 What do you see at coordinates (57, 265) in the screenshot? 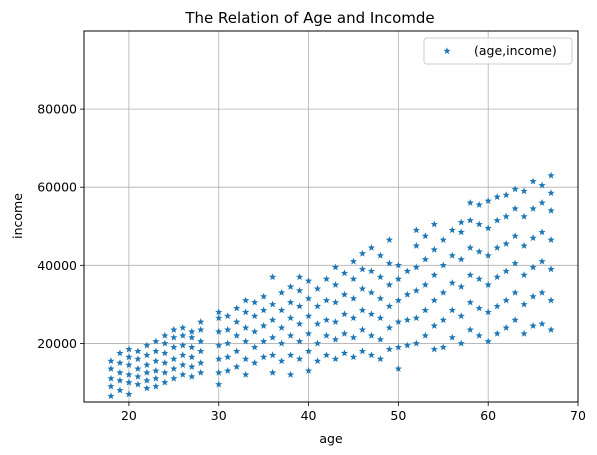
I see `y-tick-label: 40000` at bounding box center [57, 265].